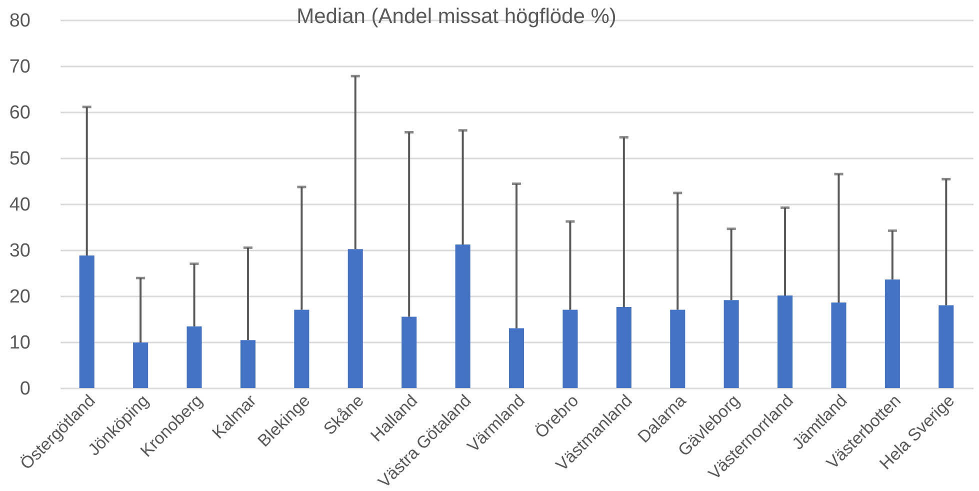 The width and height of the screenshot is (979, 491). Describe the element at coordinates (19, 67) in the screenshot. I see `y-tick-label: 70` at that location.